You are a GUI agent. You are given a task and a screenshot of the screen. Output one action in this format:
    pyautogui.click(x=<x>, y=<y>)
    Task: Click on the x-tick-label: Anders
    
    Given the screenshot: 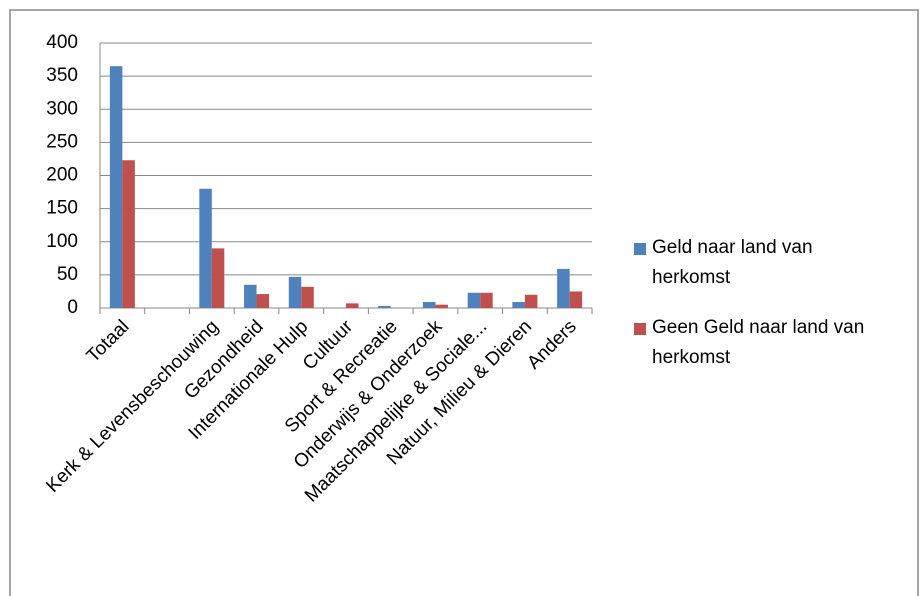 What is the action you would take?
    pyautogui.click(x=551, y=344)
    